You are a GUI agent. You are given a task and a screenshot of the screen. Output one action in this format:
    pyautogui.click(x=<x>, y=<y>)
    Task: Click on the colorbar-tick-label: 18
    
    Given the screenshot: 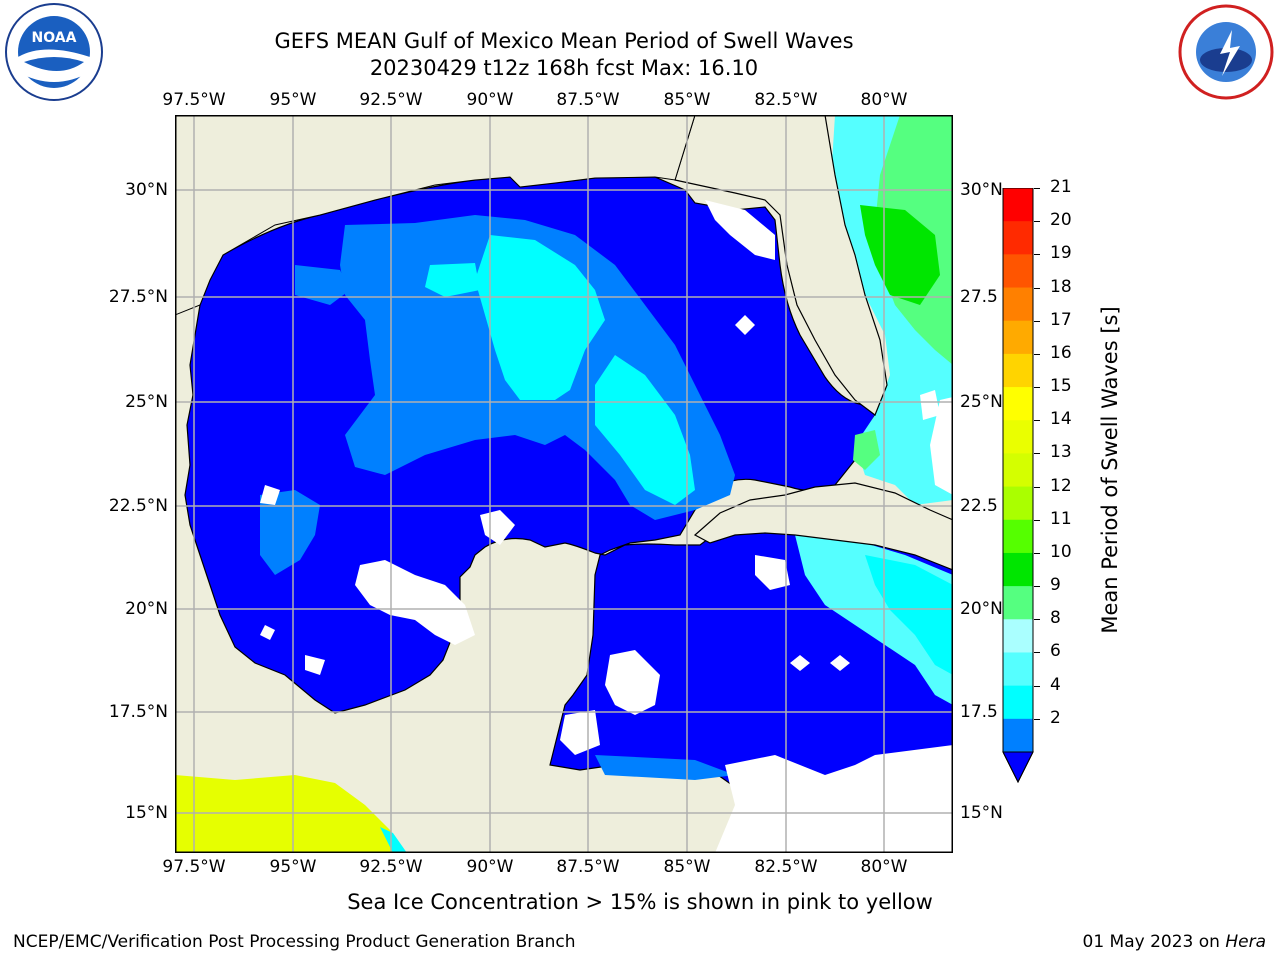 What is the action you would take?
    pyautogui.click(x=1061, y=286)
    